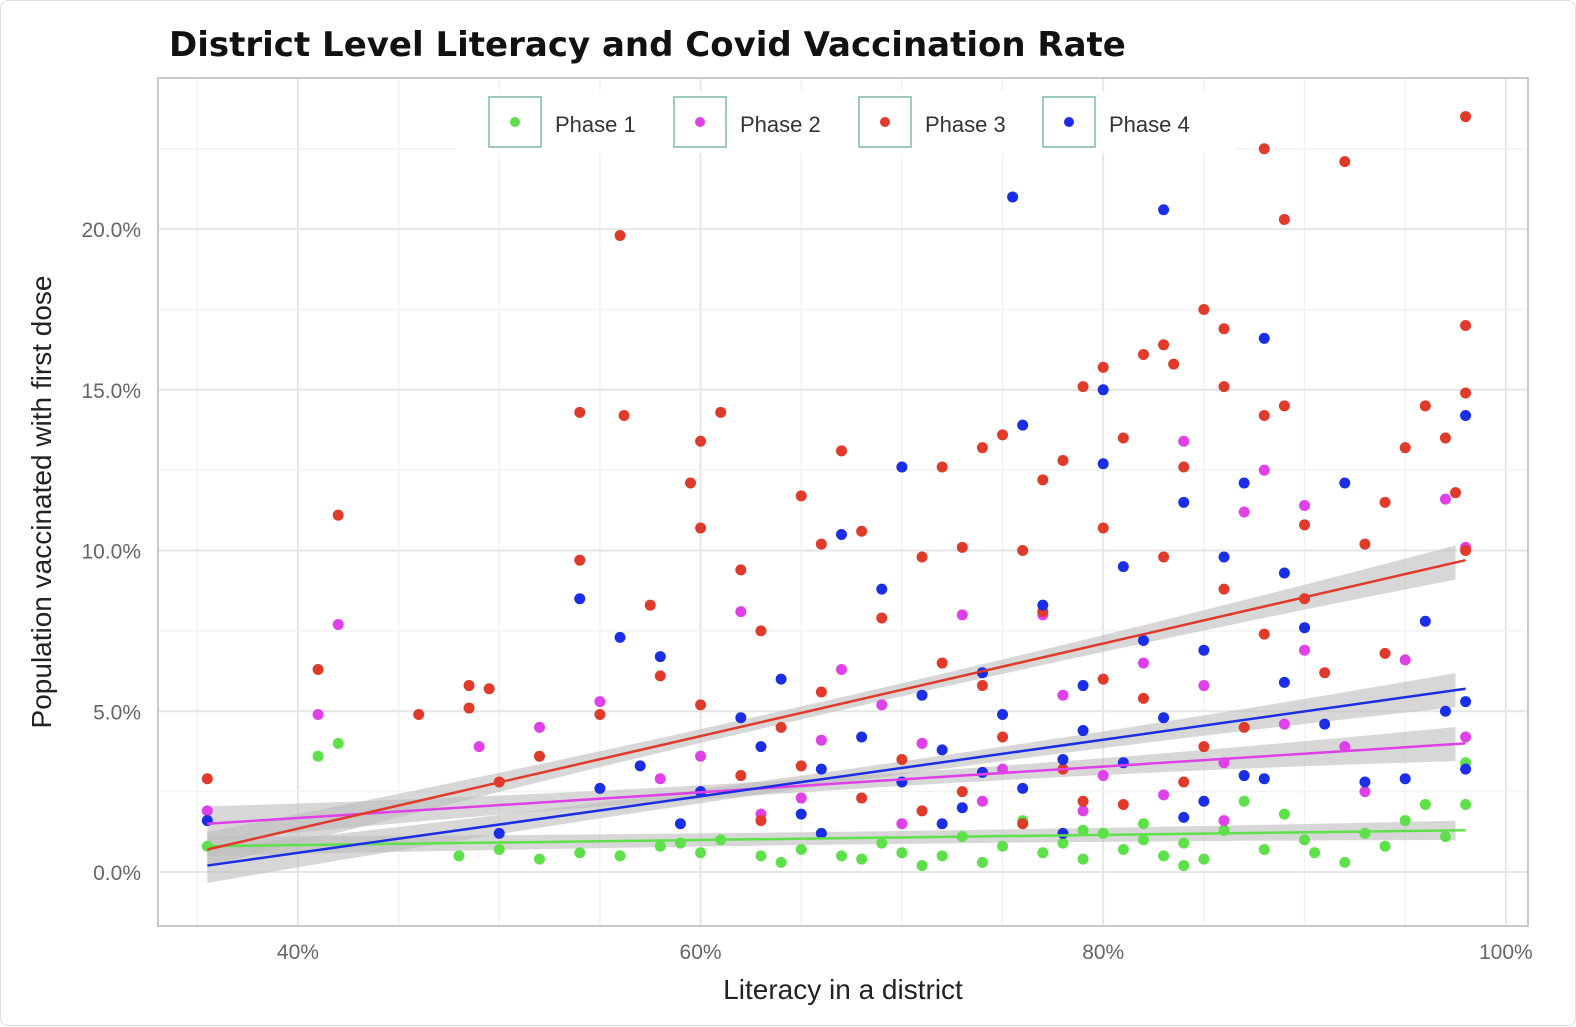  Describe the element at coordinates (595, 124) in the screenshot. I see `legend-label: Phase 1` at that location.